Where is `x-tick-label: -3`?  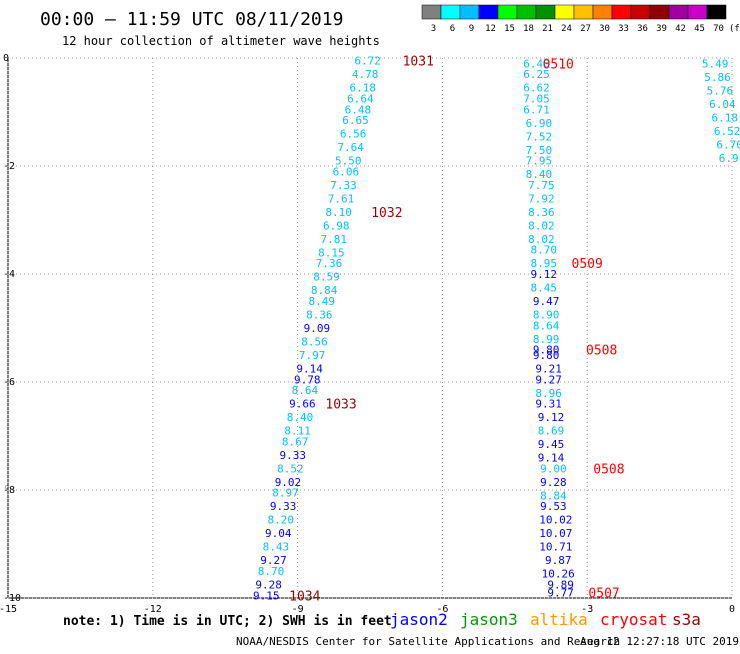 x-tick-label: -3 is located at coordinates (587, 609).